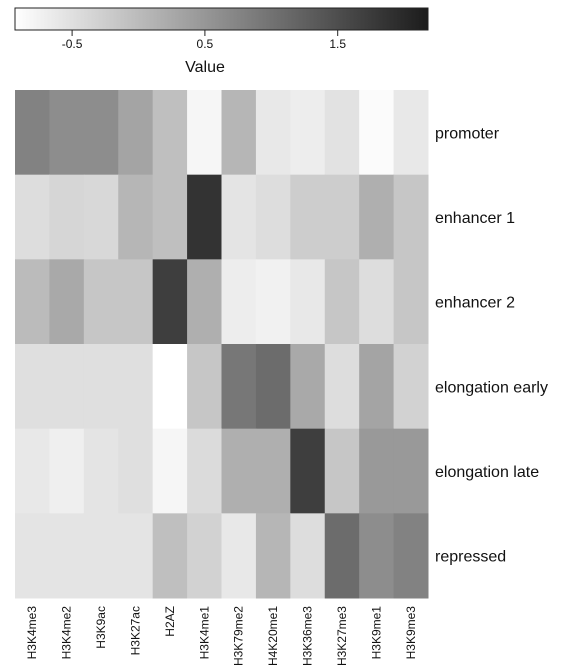 The width and height of the screenshot is (575, 672). Describe the element at coordinates (491, 387) in the screenshot. I see `row-label: elongation early` at that location.